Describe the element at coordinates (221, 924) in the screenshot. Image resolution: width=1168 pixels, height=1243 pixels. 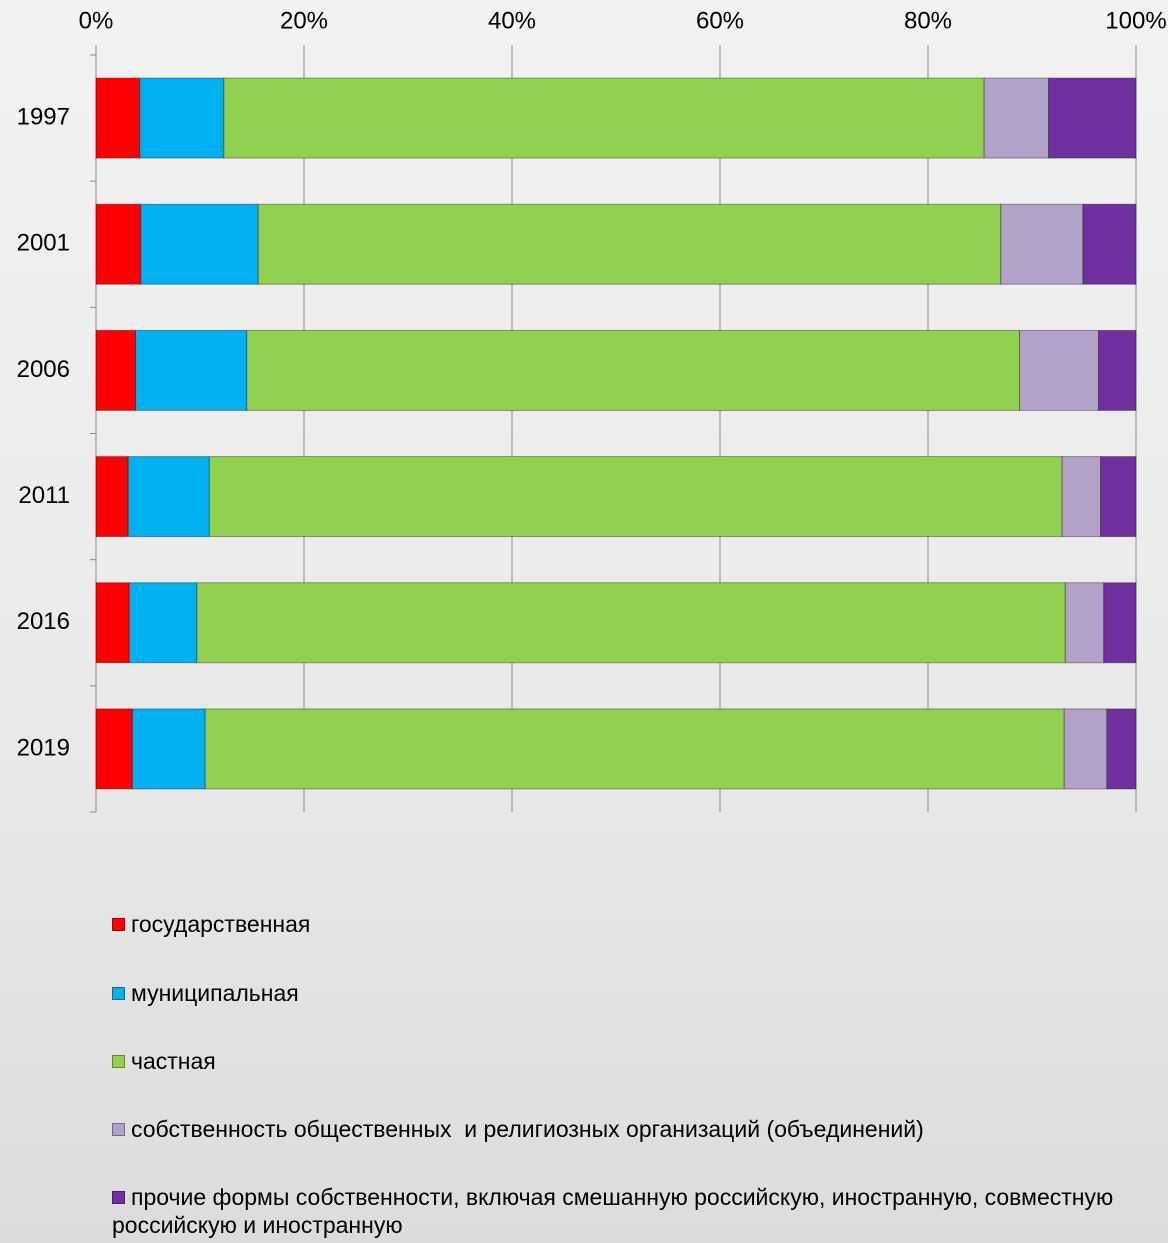
I see `legend-label: государственная` at that location.